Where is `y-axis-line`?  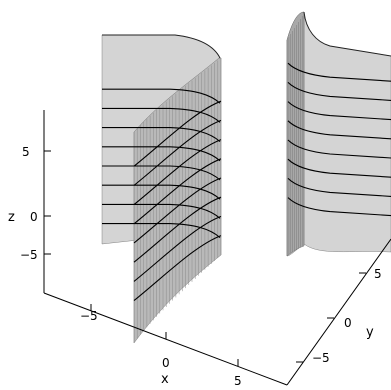 y-axis-line is located at coordinates (338, 312).